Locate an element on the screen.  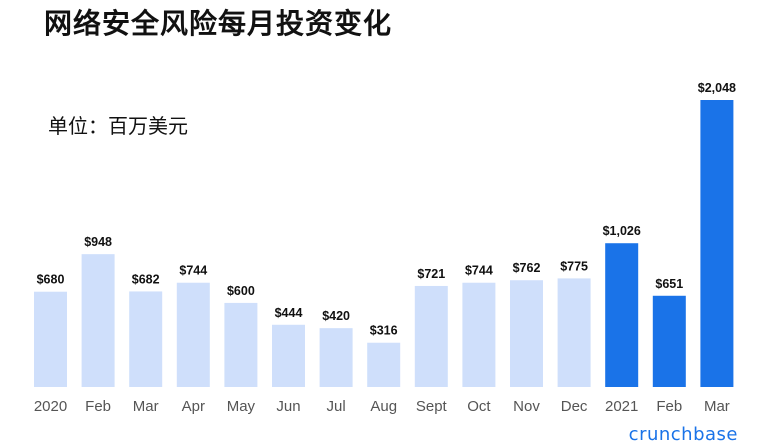
category-label-2: Mar is located at coordinates (146, 406).